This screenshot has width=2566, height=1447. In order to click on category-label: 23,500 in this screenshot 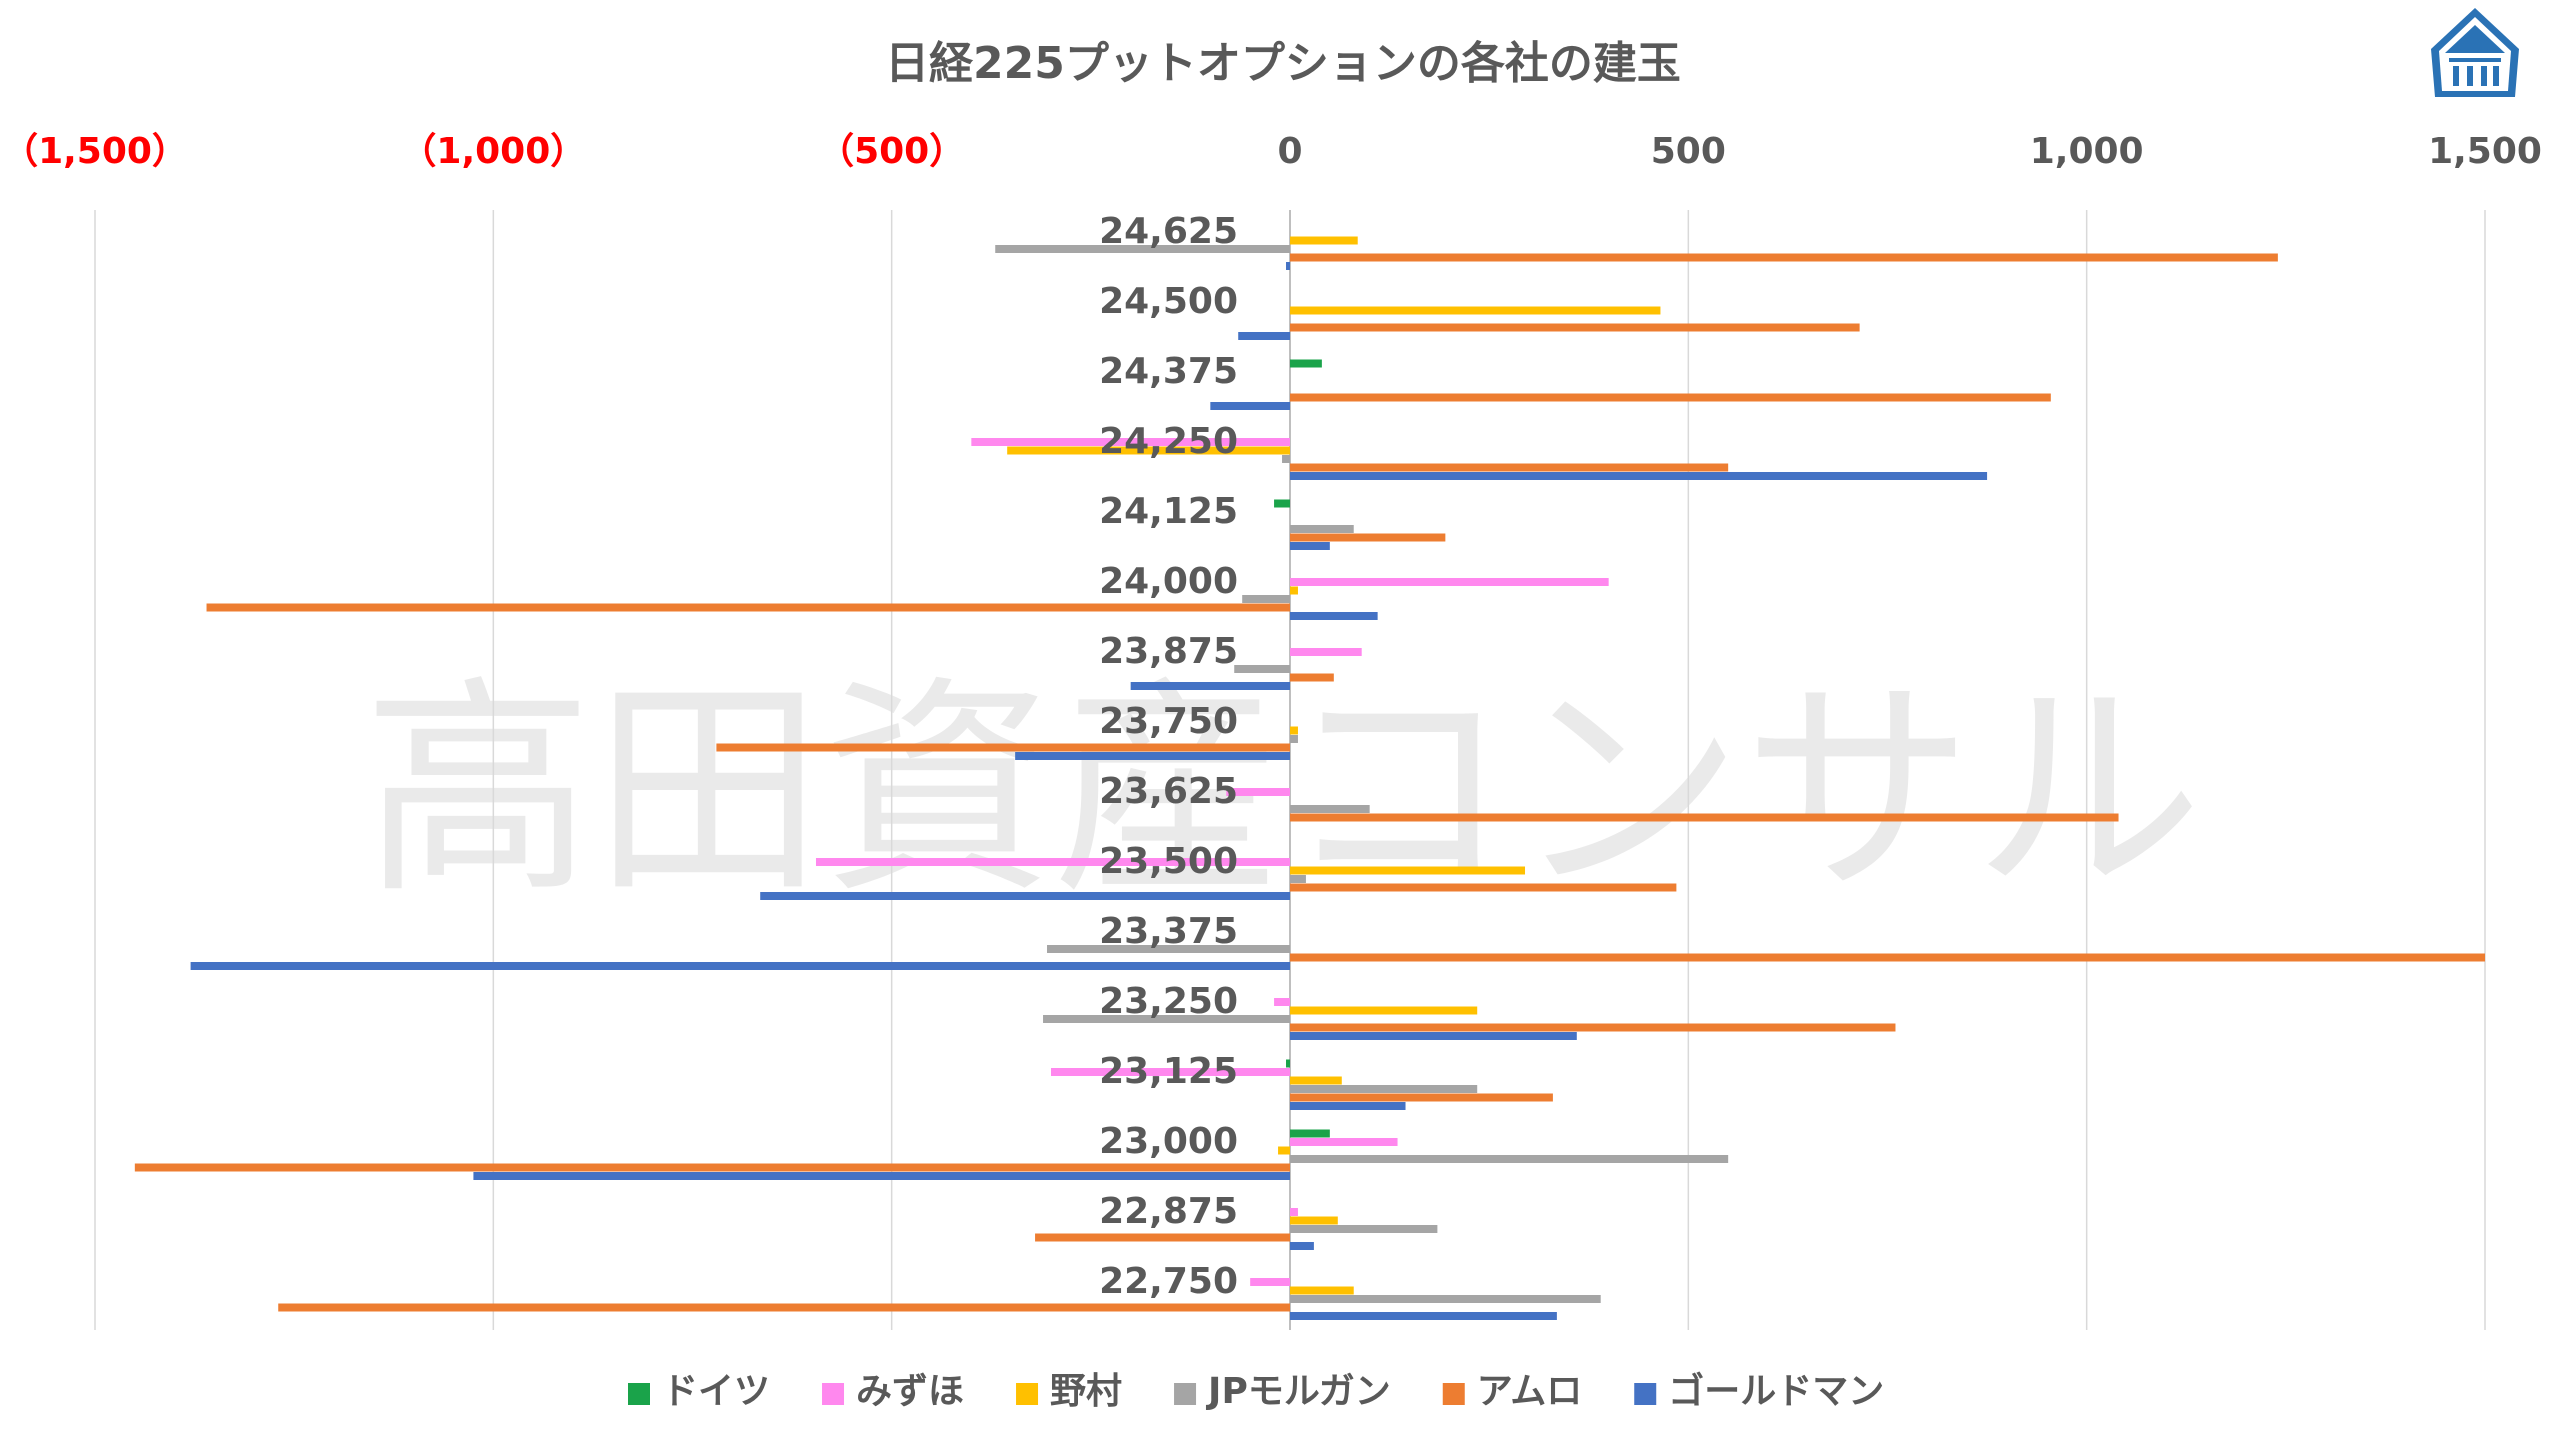, I will do `click(1168, 861)`.